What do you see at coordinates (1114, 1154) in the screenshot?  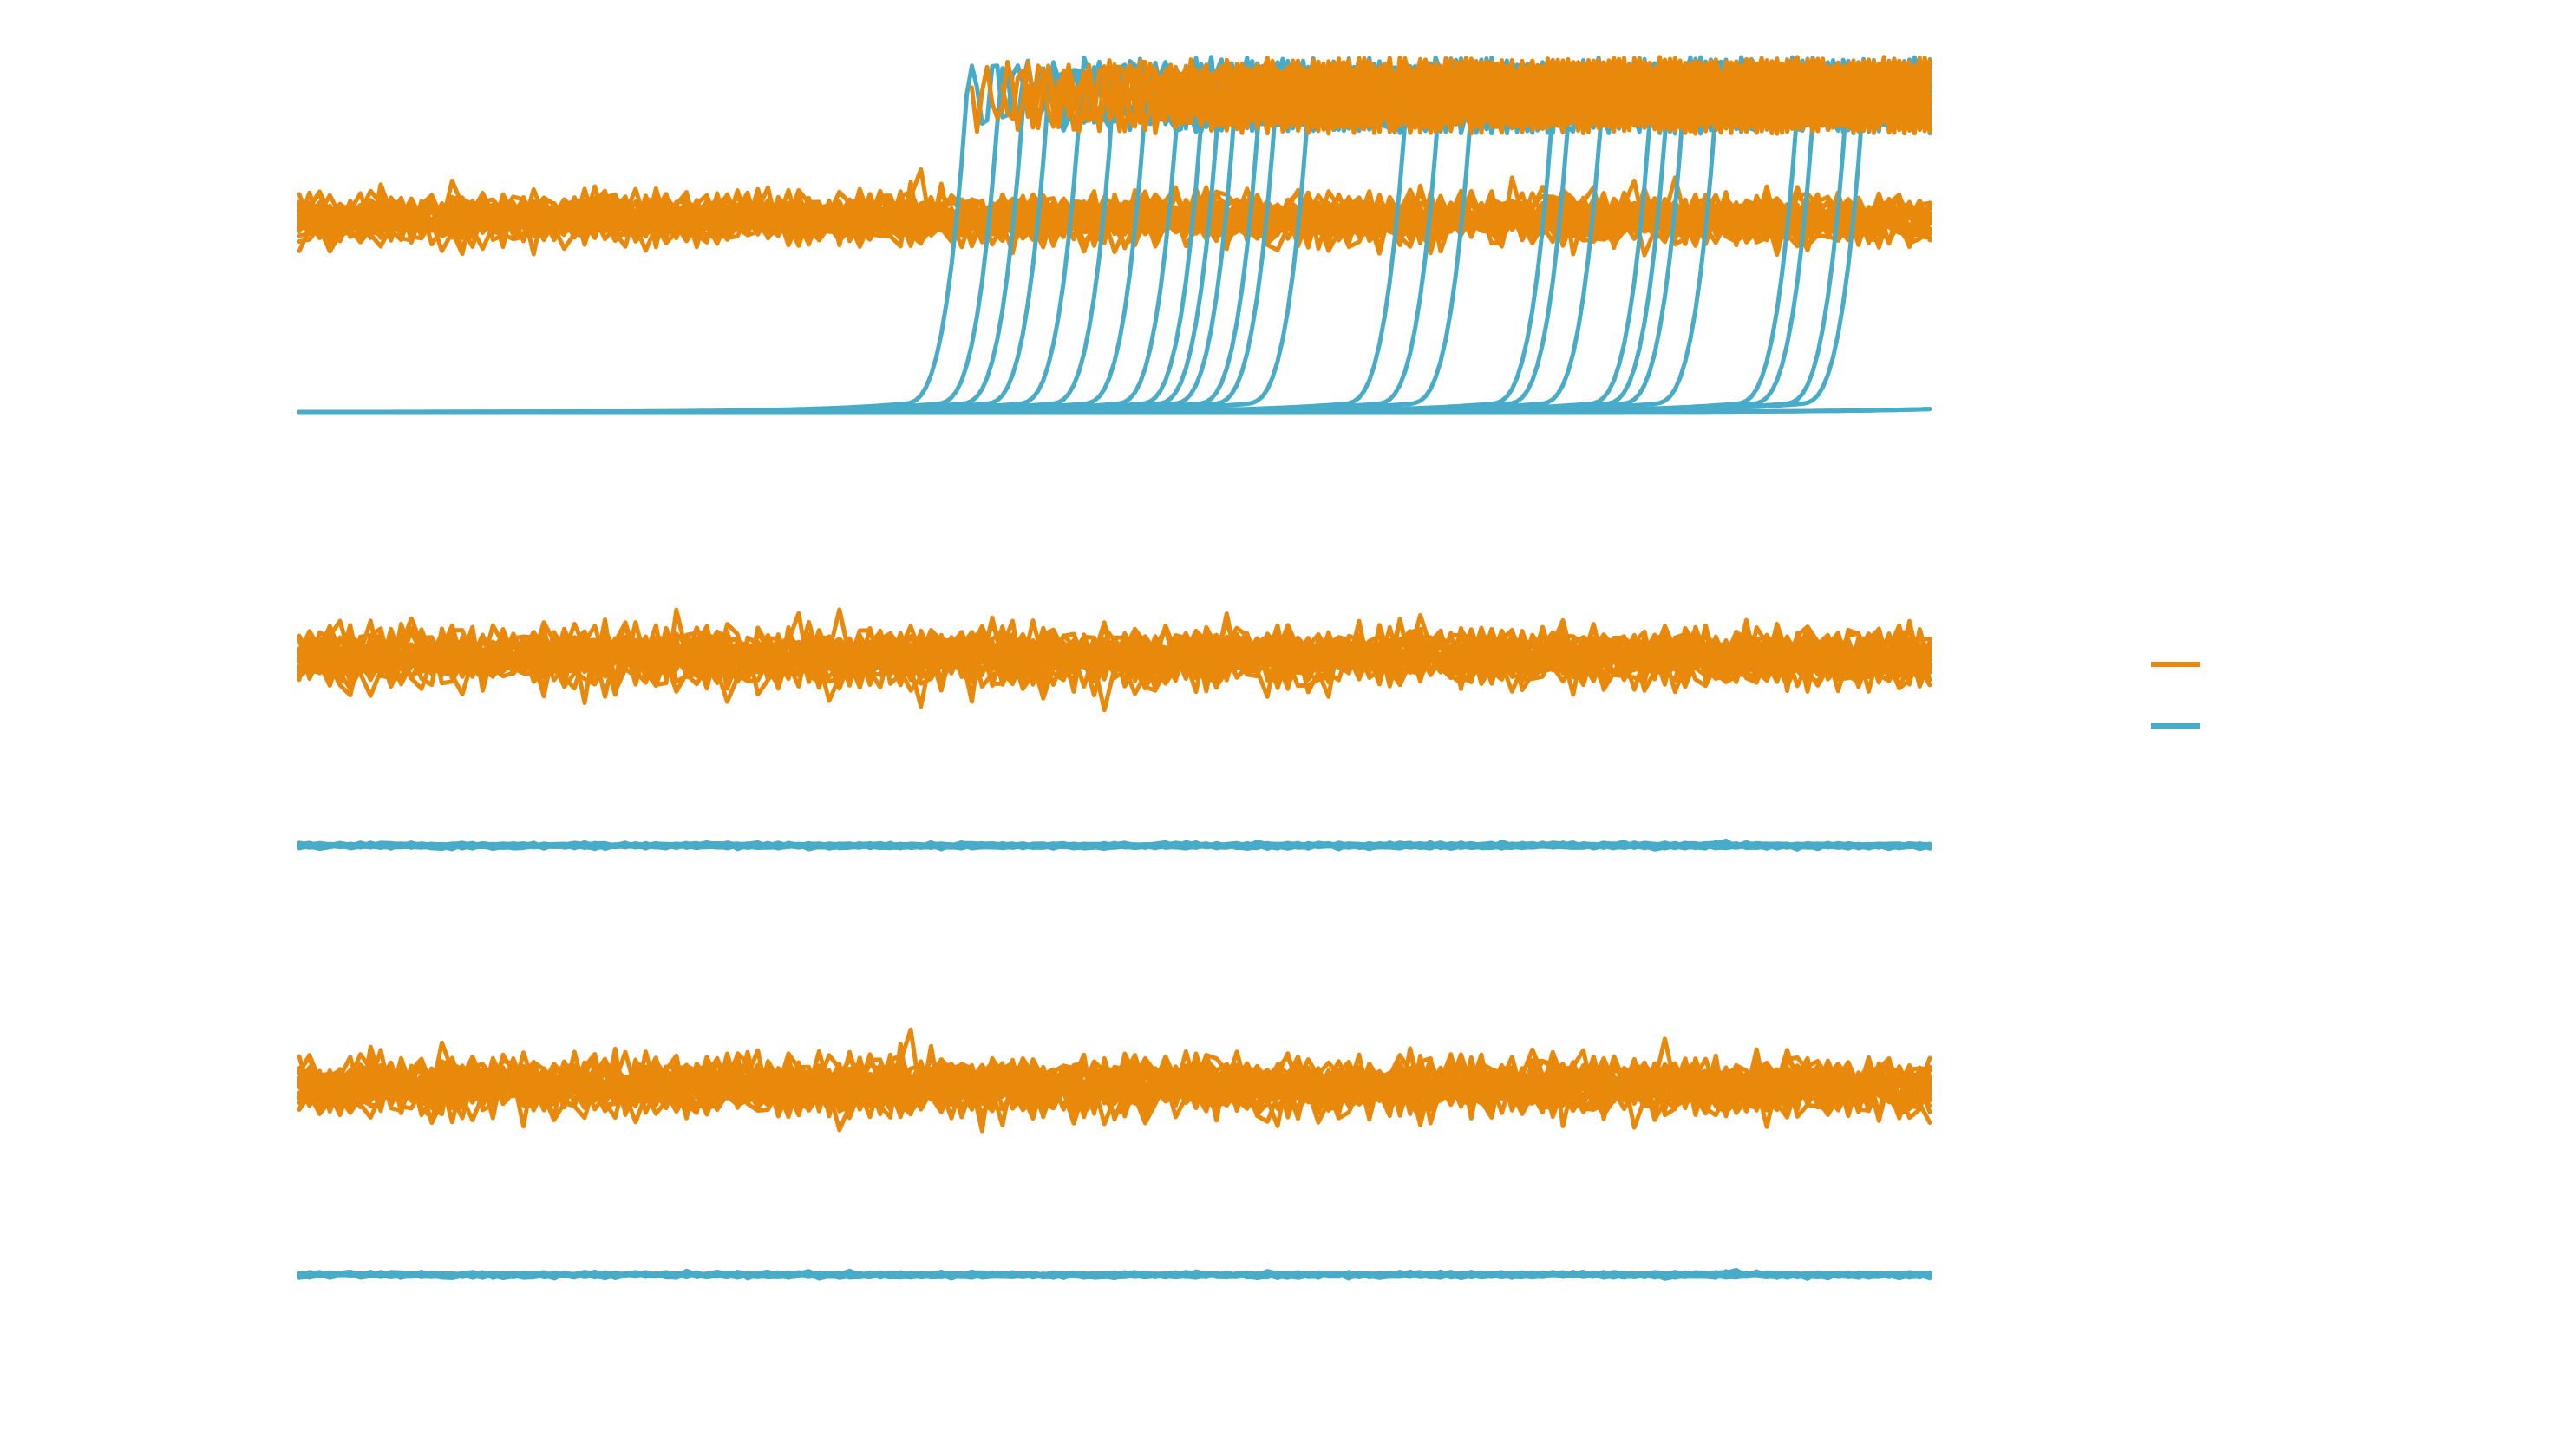 I see `bottom-panel` at bounding box center [1114, 1154].